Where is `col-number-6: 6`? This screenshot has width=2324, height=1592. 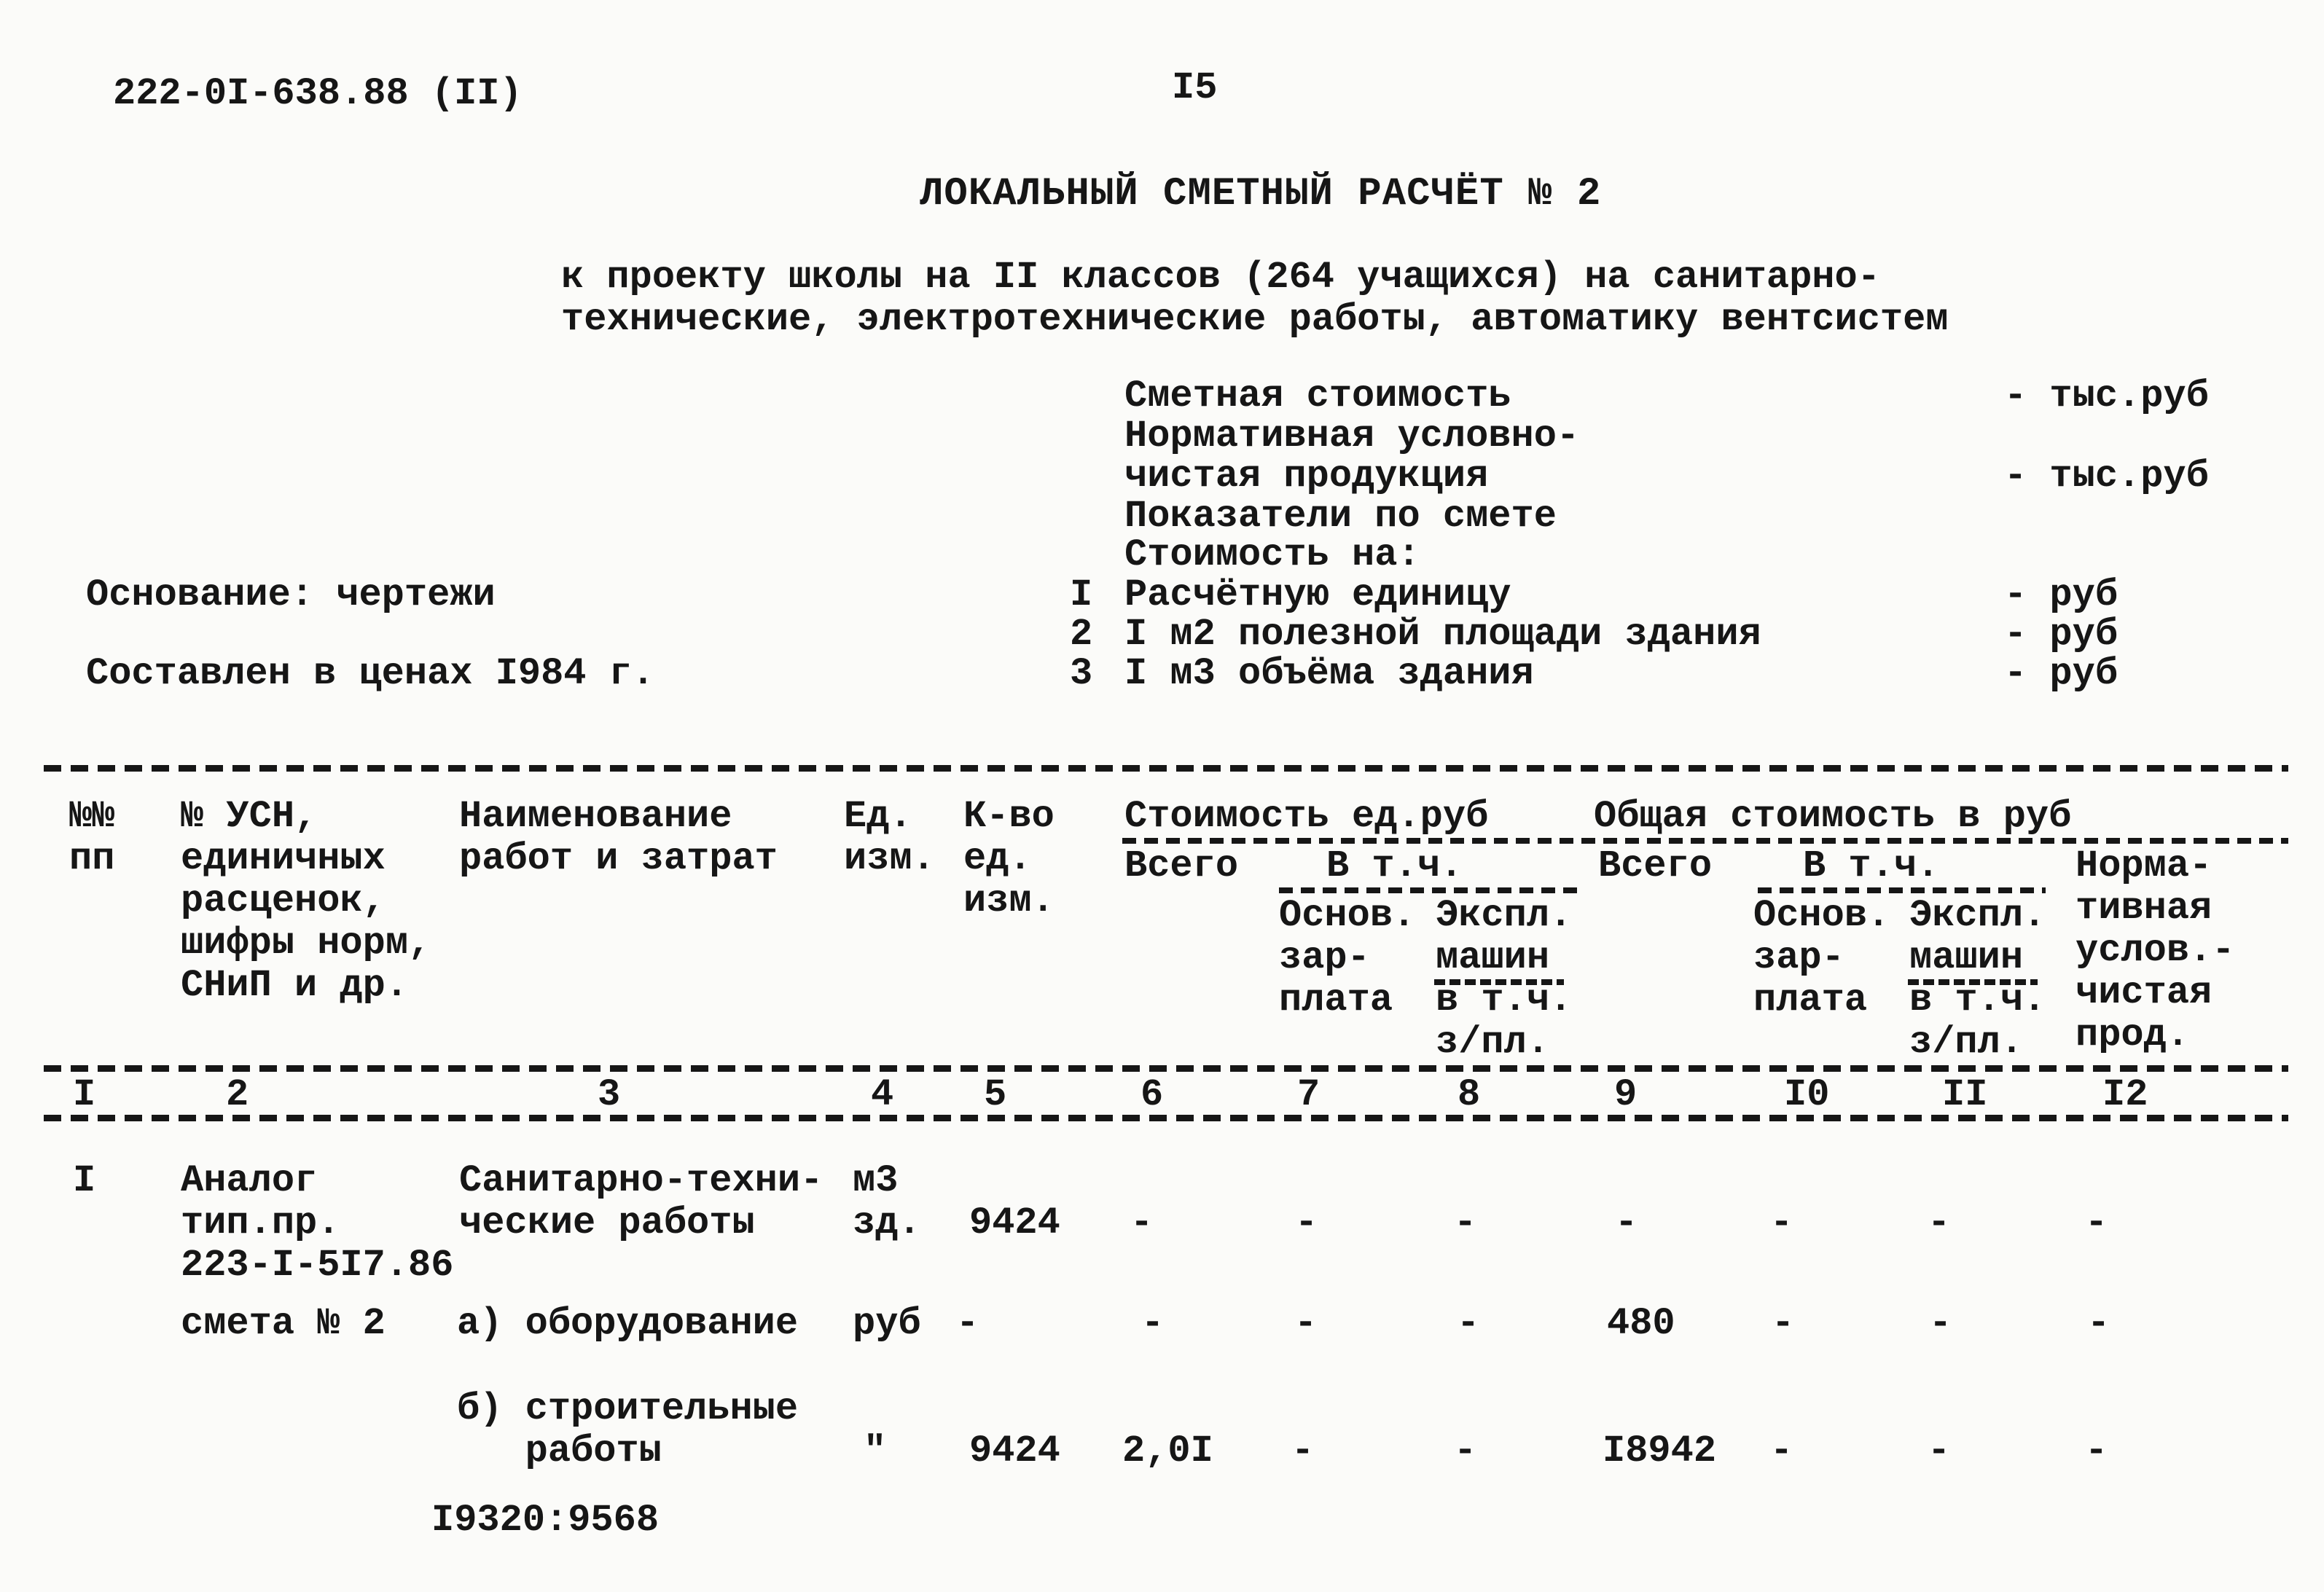 col-number-6: 6 is located at coordinates (1152, 1094).